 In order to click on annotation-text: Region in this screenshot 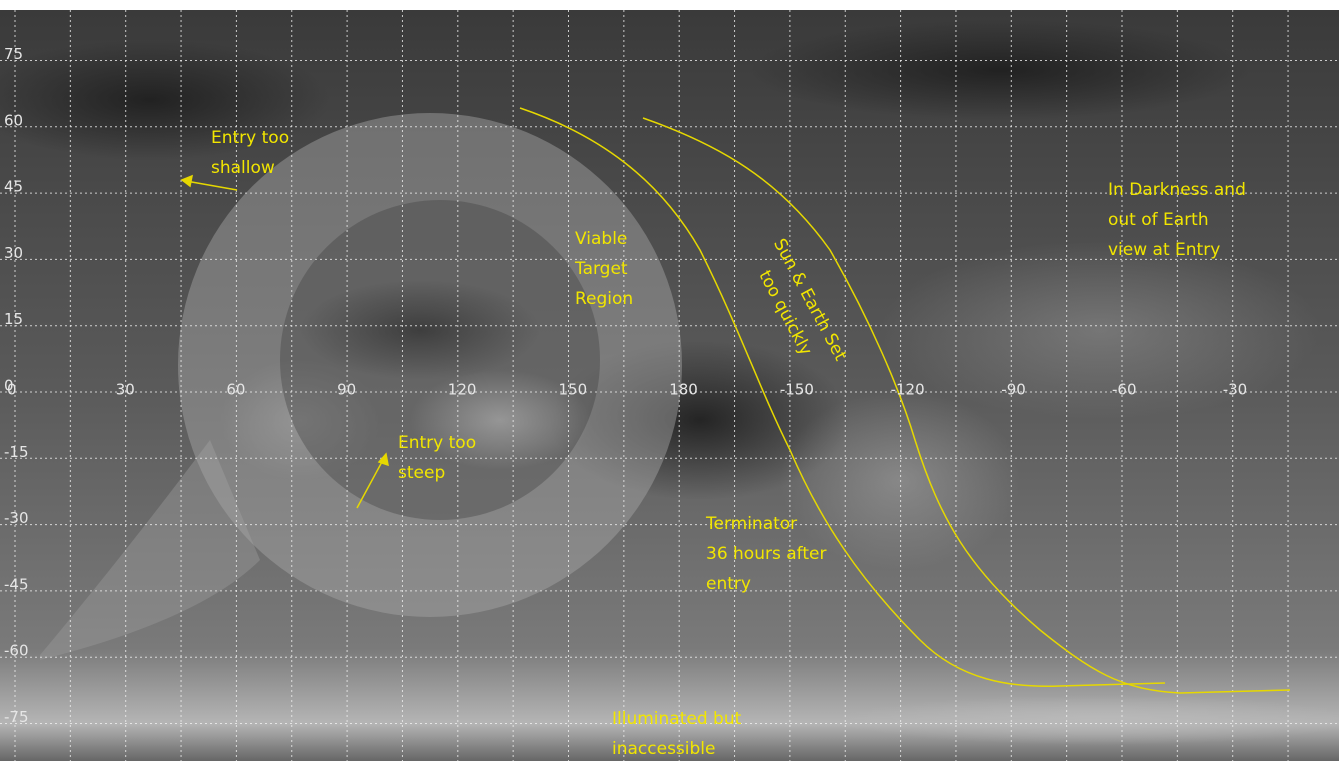, I will do `click(604, 299)`.